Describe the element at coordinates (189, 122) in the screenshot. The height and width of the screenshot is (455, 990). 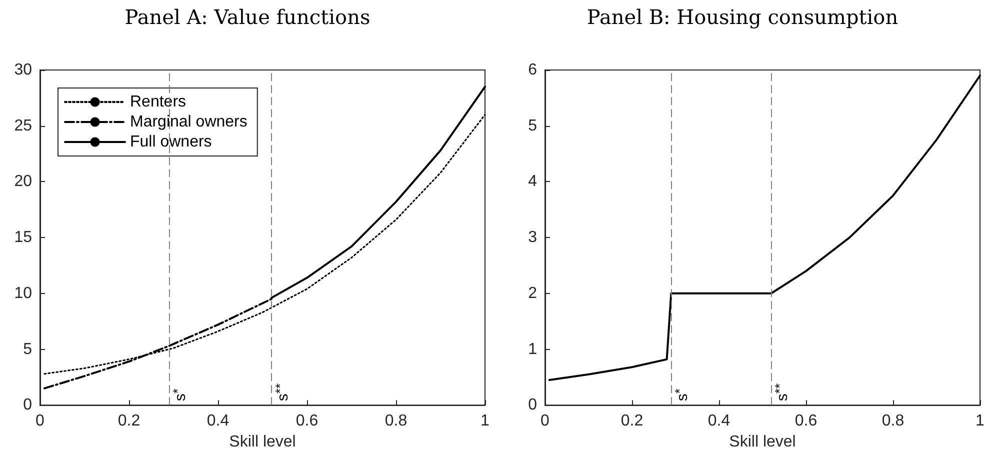
I see `legend-label: Marginal owners` at that location.